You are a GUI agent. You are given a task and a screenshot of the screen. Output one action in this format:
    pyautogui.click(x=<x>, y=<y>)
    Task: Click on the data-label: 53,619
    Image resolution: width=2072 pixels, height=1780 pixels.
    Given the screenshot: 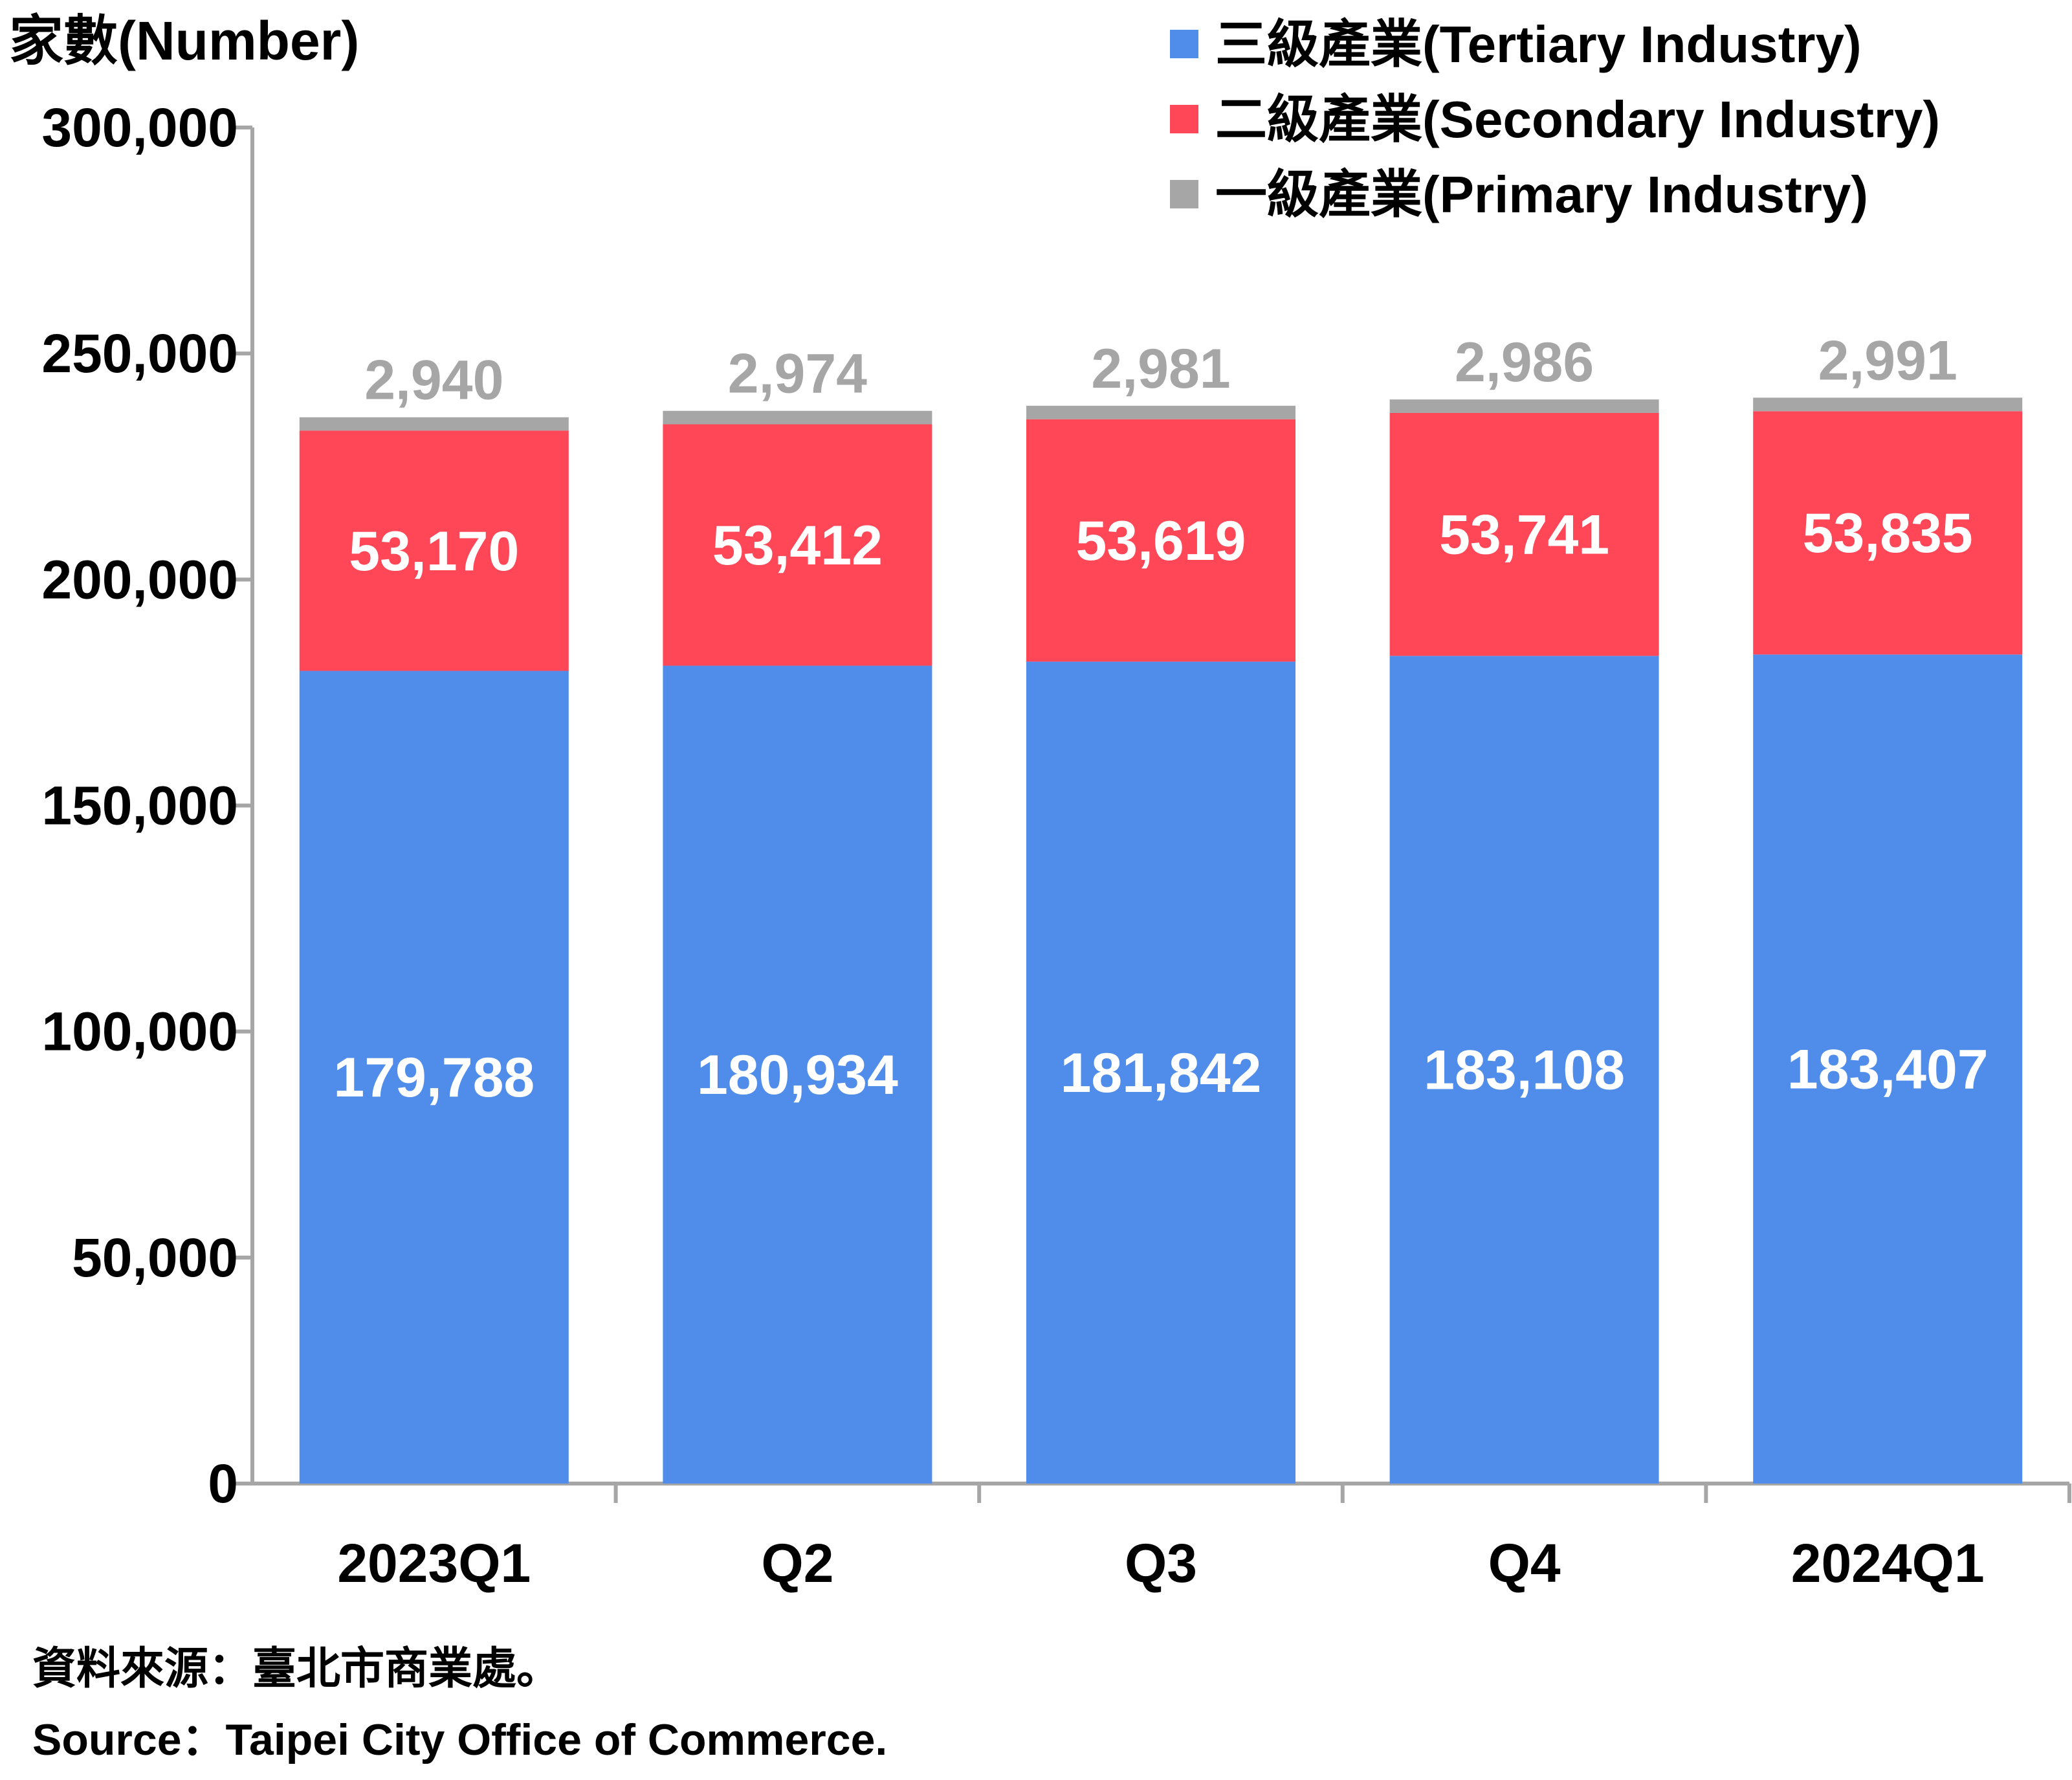 What is the action you would take?
    pyautogui.click(x=1160, y=541)
    